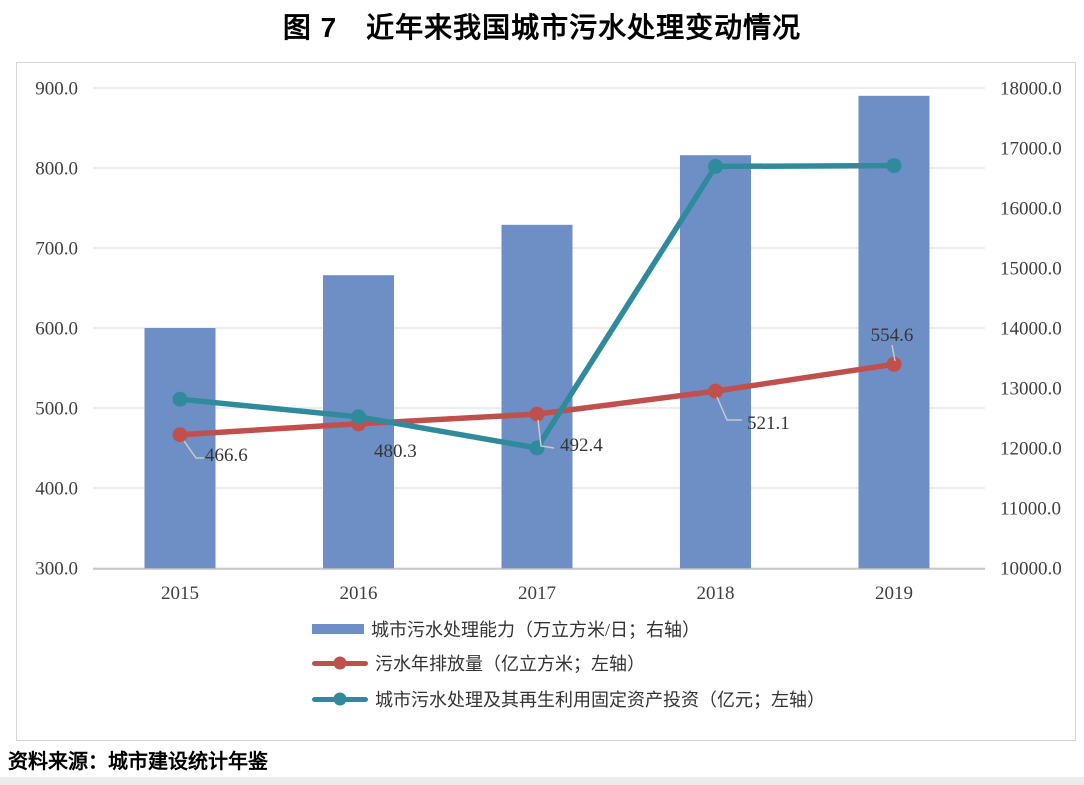 This screenshot has width=1084, height=785. Describe the element at coordinates (1031, 209) in the screenshot. I see `right-axis-tick: 16000.0` at that location.